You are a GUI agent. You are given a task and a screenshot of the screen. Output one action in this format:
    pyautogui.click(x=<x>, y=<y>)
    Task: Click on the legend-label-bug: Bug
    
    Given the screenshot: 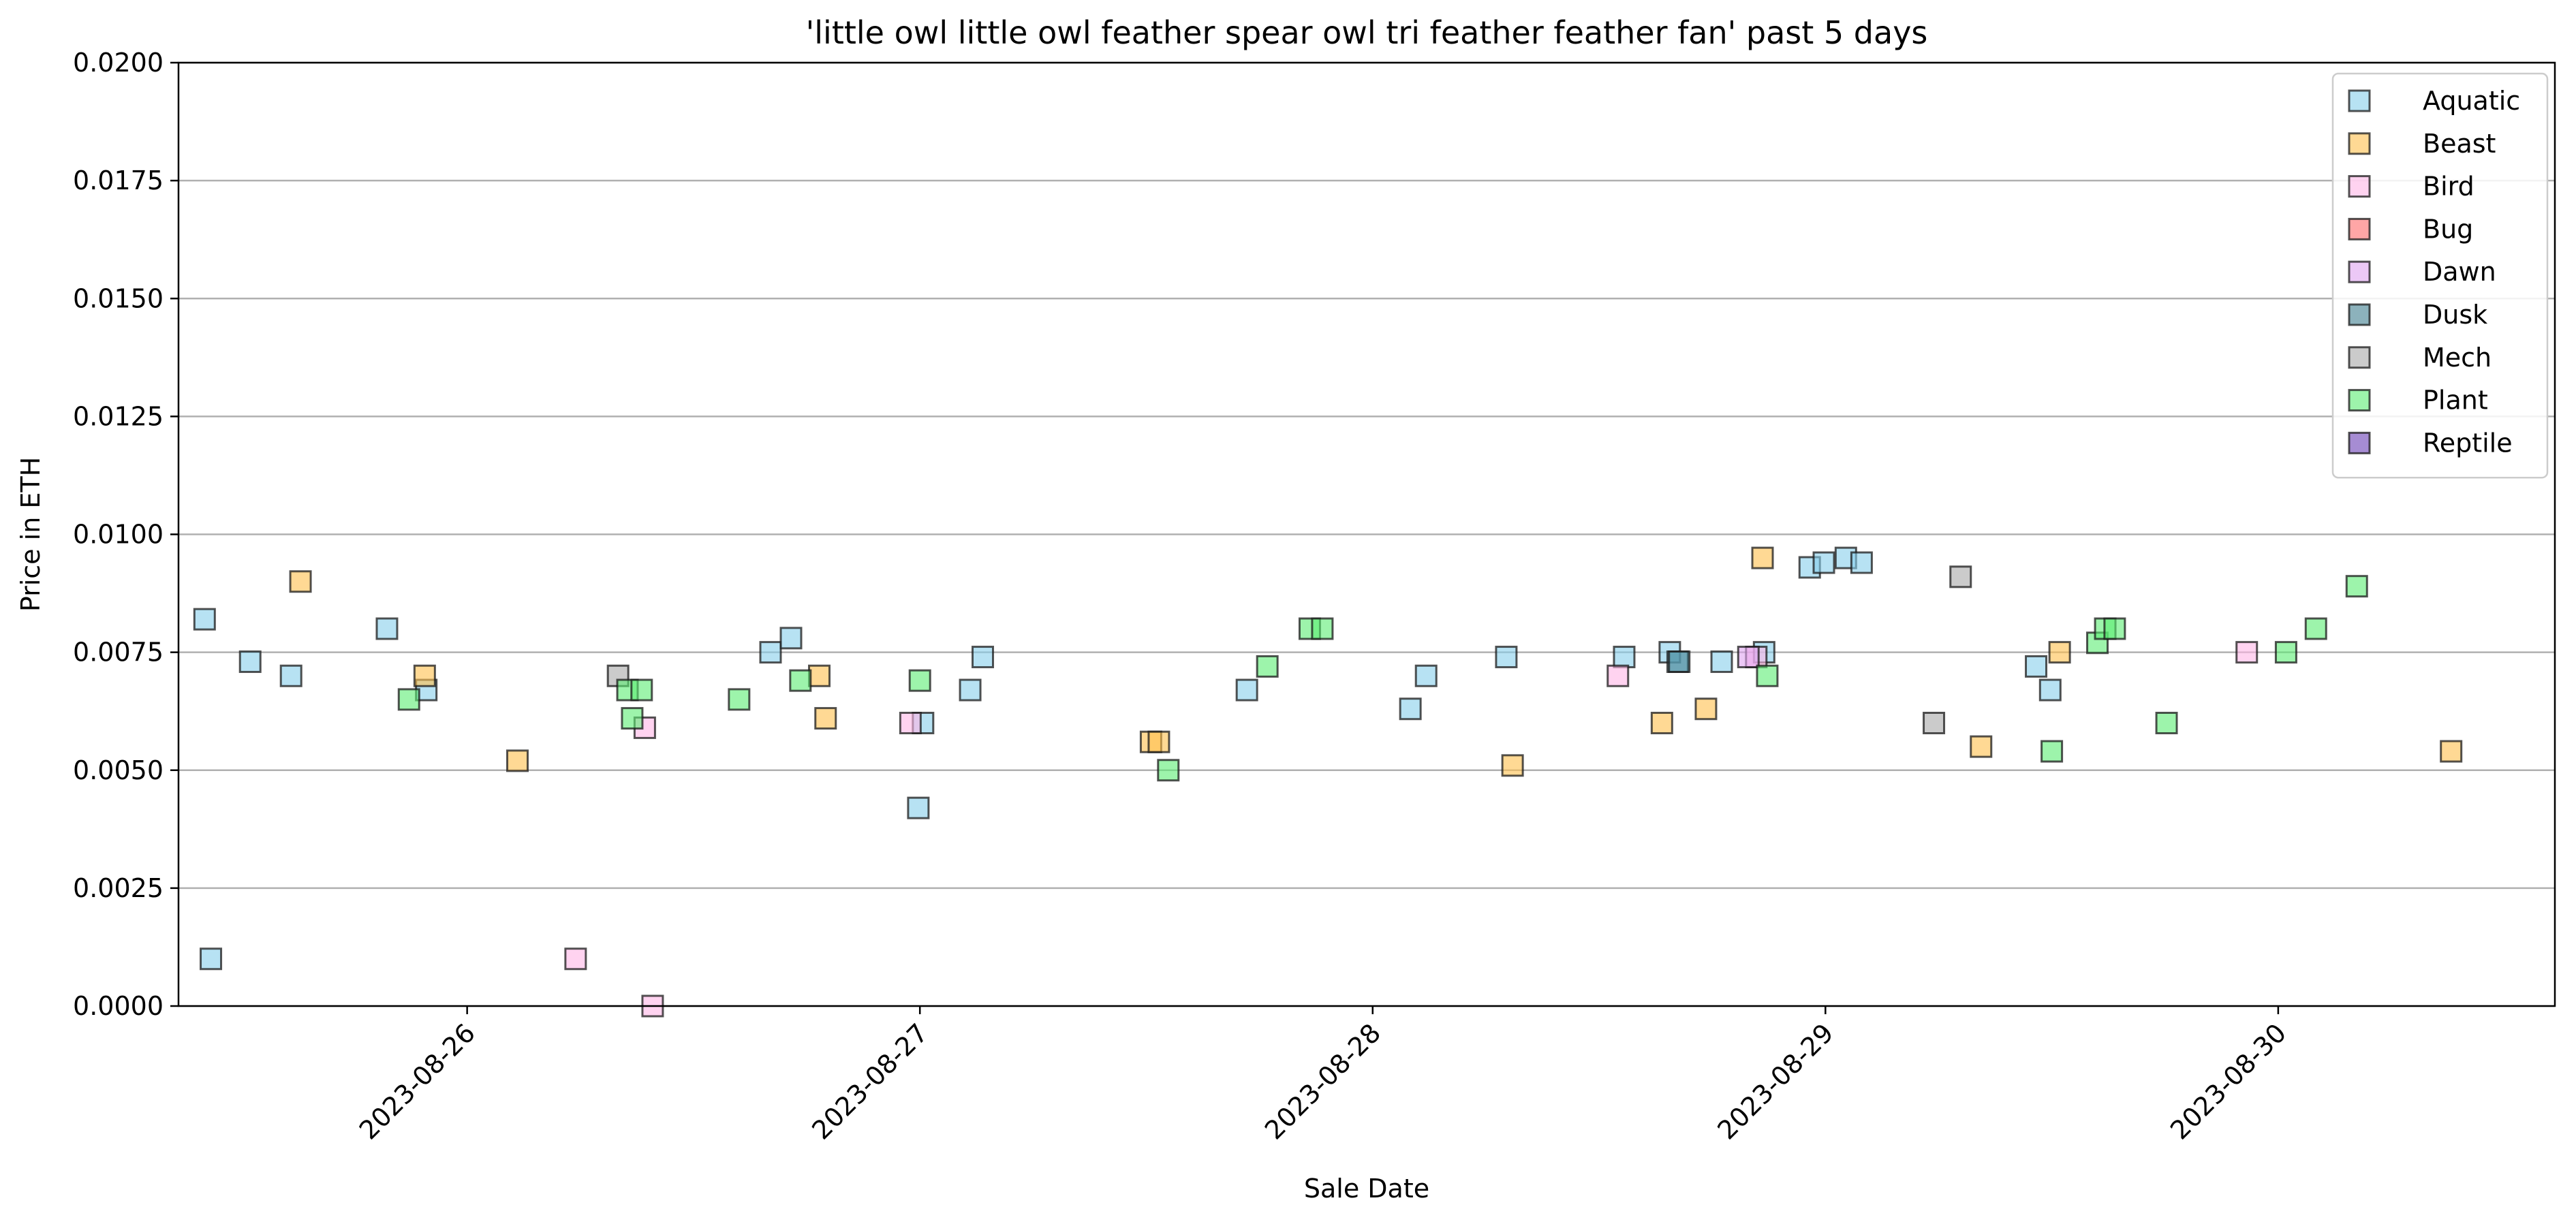 What is the action you would take?
    pyautogui.click(x=2448, y=229)
    